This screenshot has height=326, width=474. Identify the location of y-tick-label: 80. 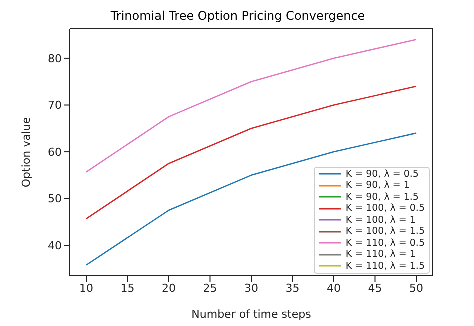
(55, 59).